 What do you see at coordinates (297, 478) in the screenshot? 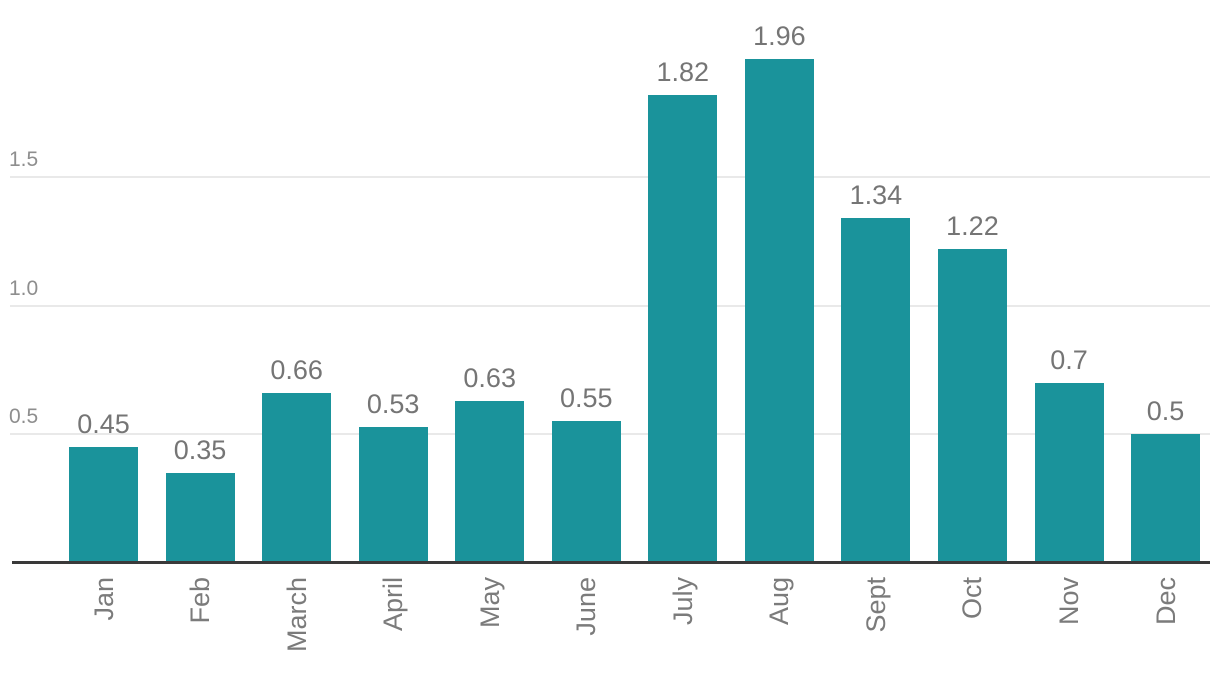
I see `bar-march` at bounding box center [297, 478].